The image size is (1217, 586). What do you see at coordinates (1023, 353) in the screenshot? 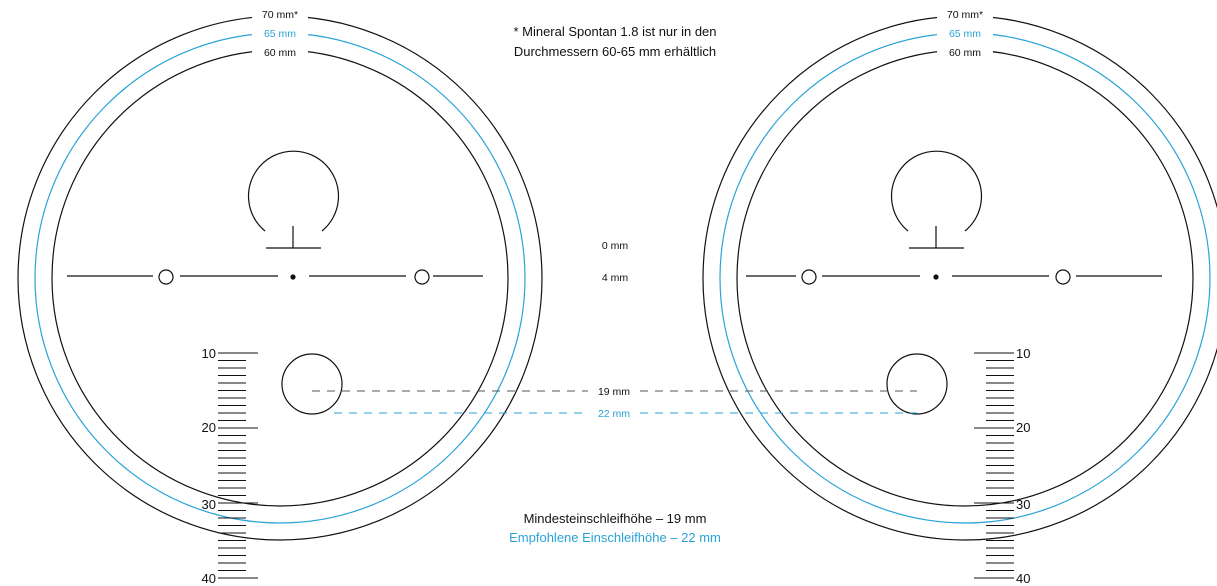
I see `right-ruler-label-10: 10` at bounding box center [1023, 353].